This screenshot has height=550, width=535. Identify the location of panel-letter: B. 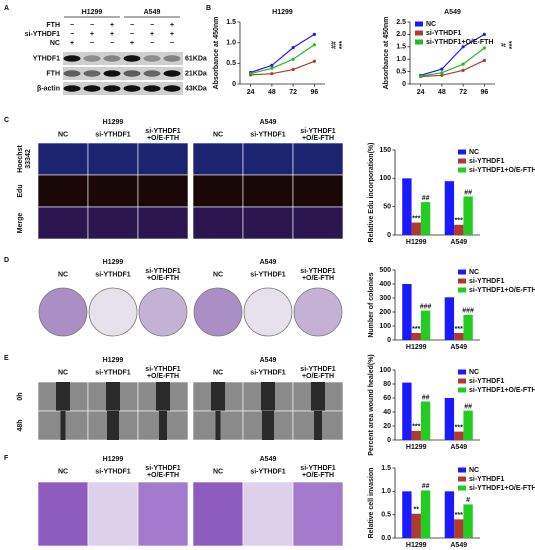
(208, 8).